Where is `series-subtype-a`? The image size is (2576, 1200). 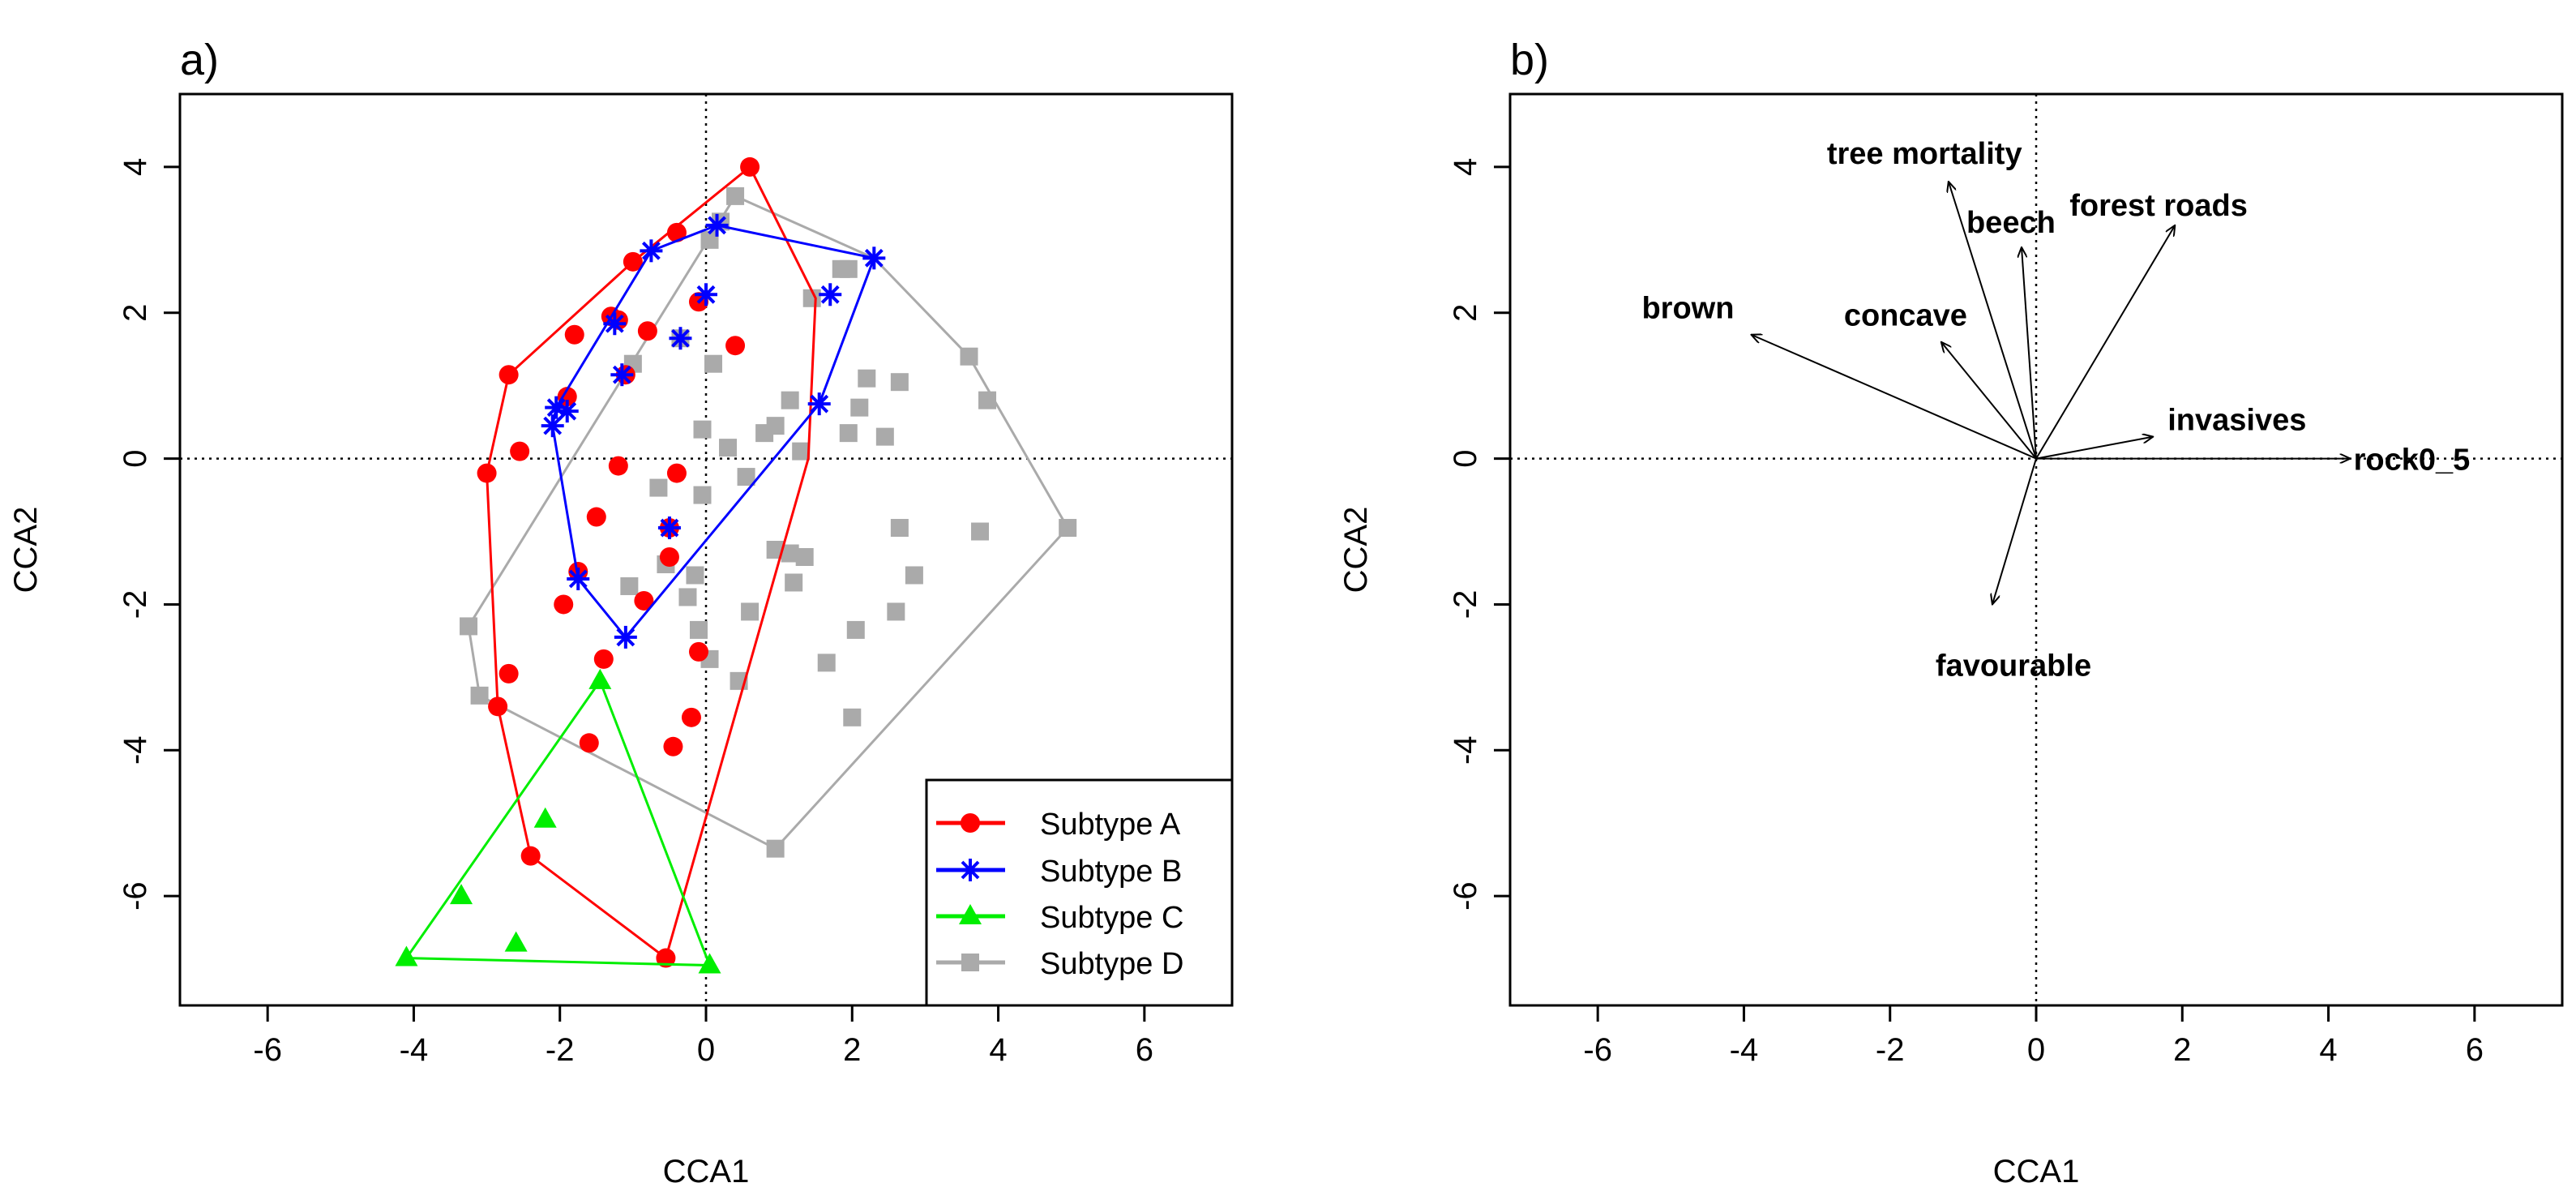 series-subtype-a is located at coordinates (647, 562).